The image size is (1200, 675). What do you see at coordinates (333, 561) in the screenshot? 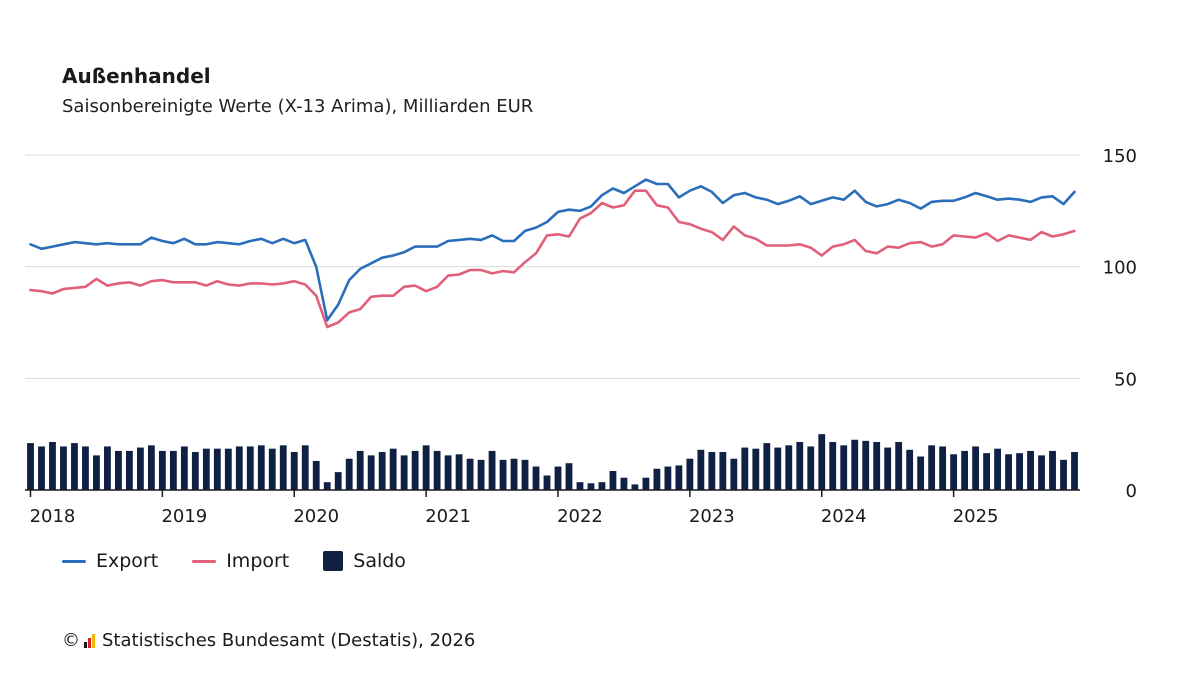
I see `saldo-box-swatch` at bounding box center [333, 561].